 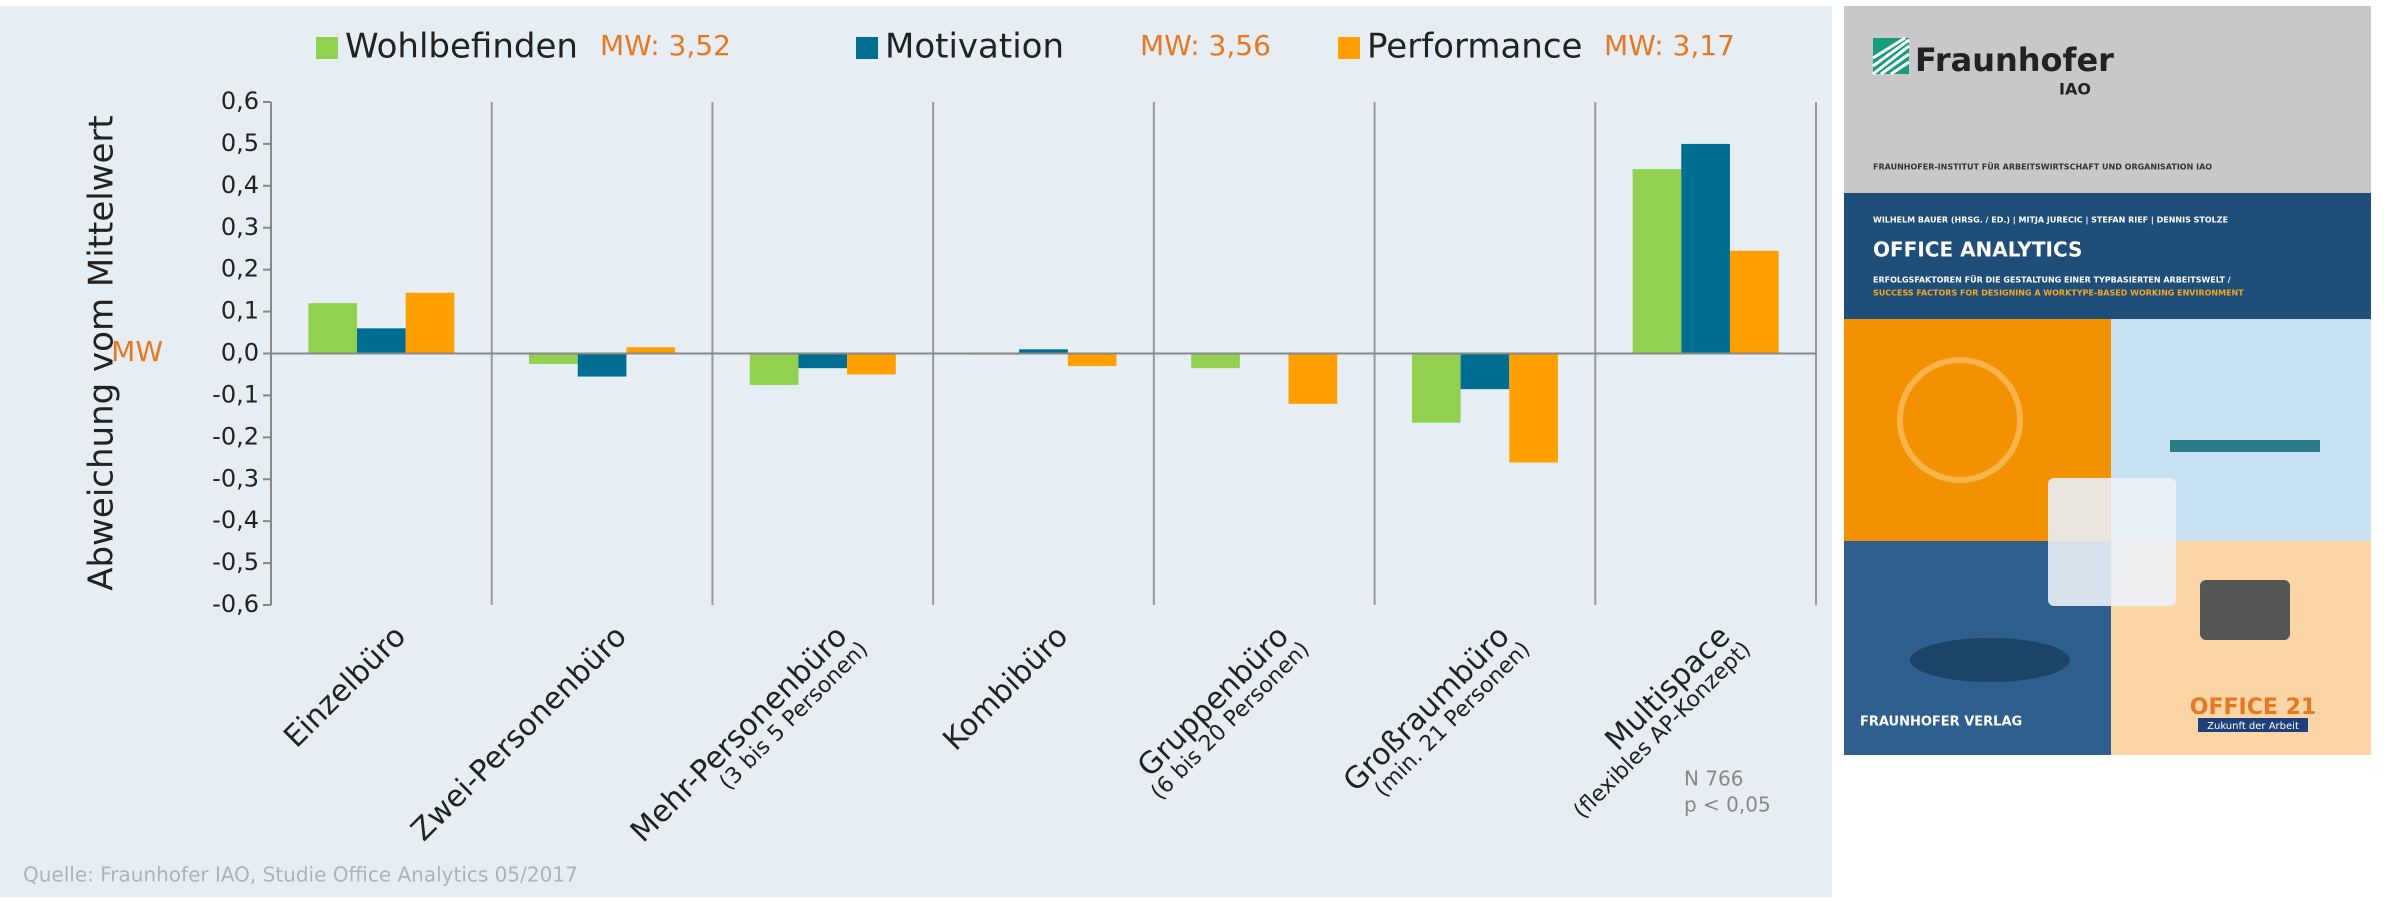 What do you see at coordinates (461, 47) in the screenshot?
I see `legend-label: Wohlbefinden` at bounding box center [461, 47].